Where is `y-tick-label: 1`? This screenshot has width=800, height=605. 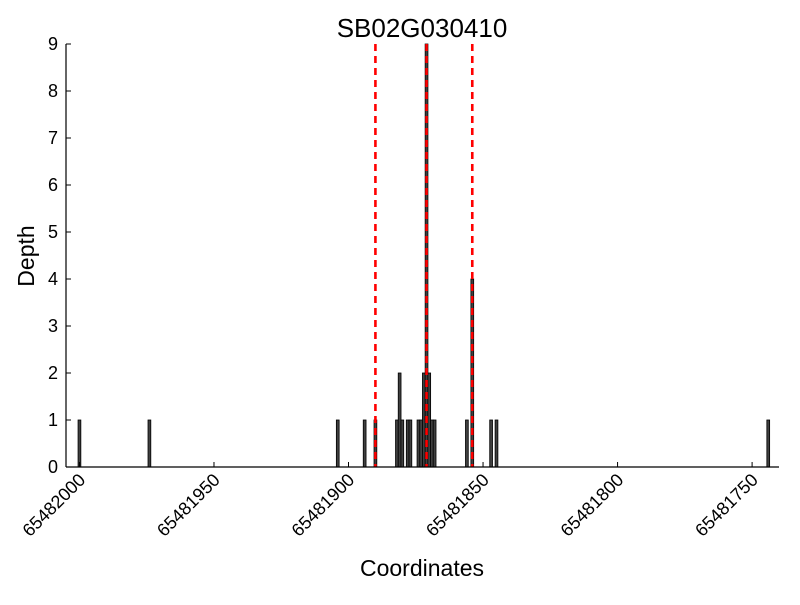
y-tick-label: 1 is located at coordinates (53, 420).